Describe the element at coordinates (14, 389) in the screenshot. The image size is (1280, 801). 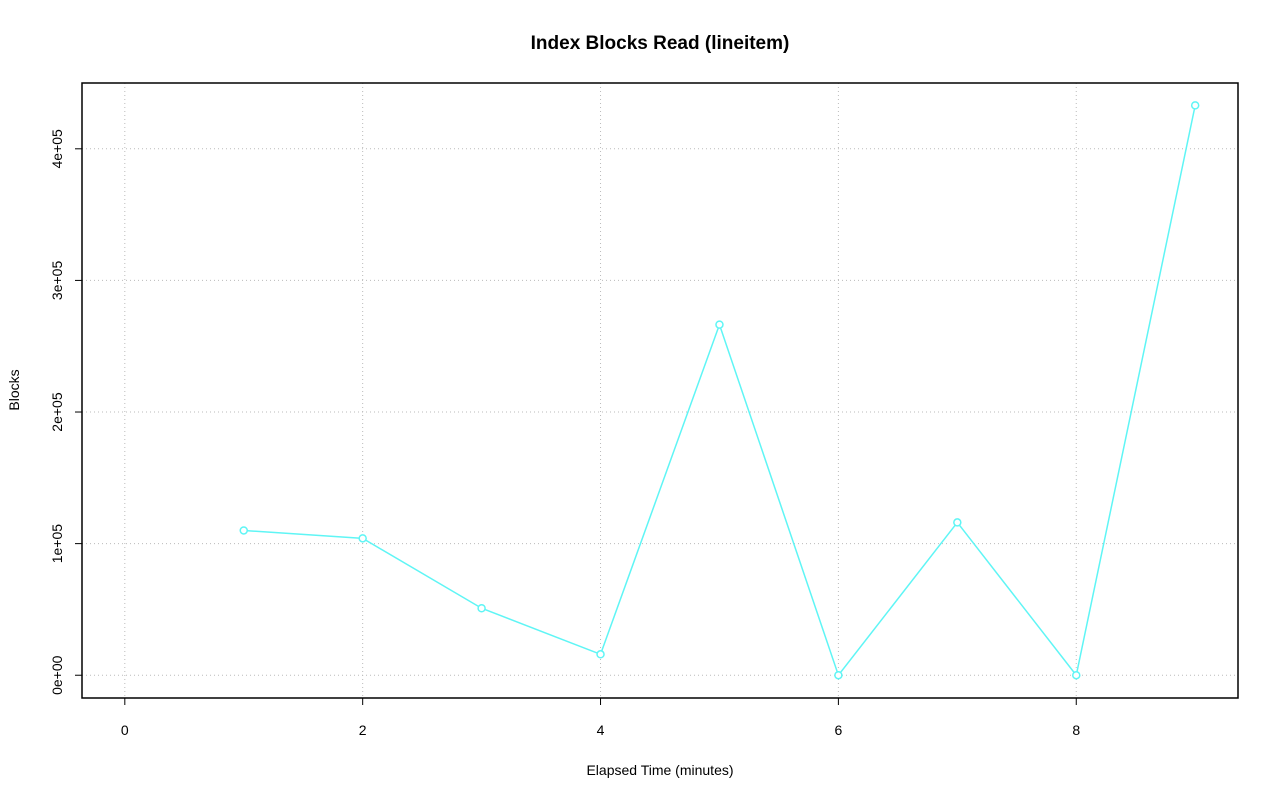
I see `y-axis-label: Blocks` at that location.